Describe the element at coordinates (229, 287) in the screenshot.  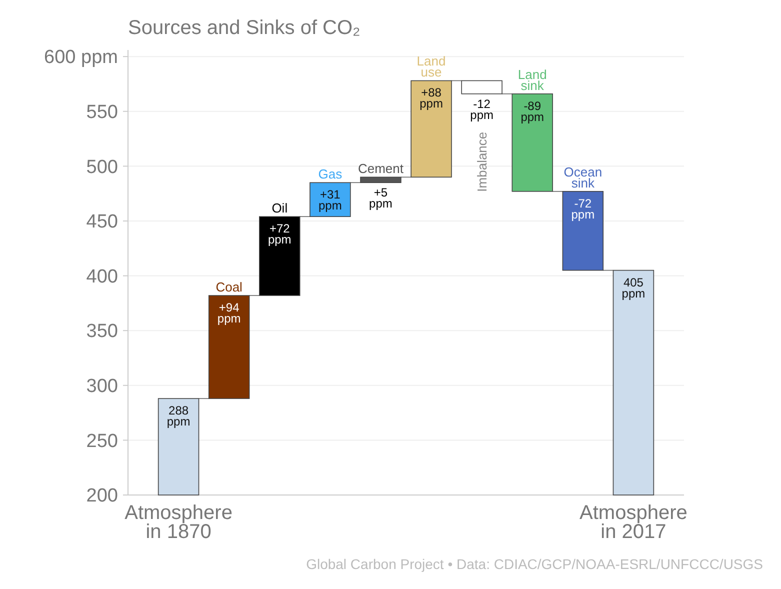
I see `x-tick-label: Coal` at that location.